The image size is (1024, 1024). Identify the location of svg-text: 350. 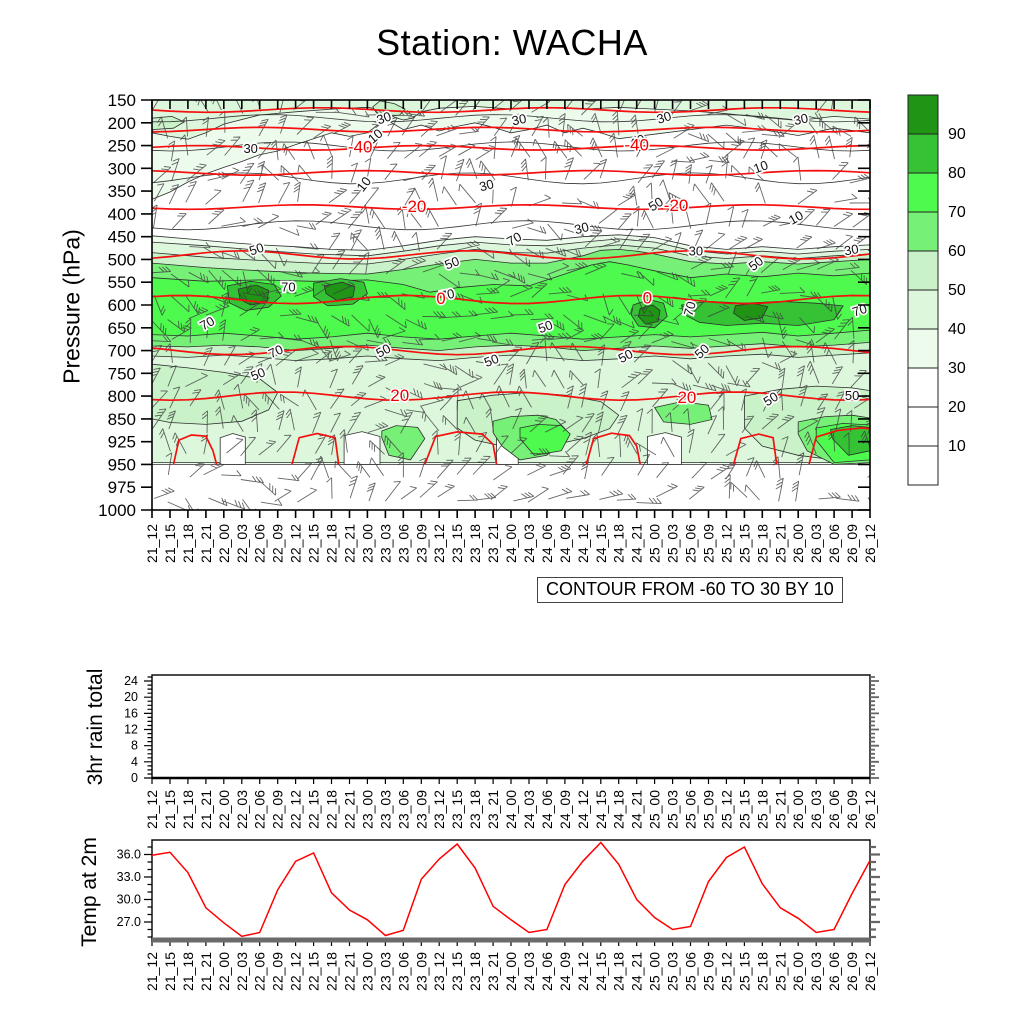
(122, 191).